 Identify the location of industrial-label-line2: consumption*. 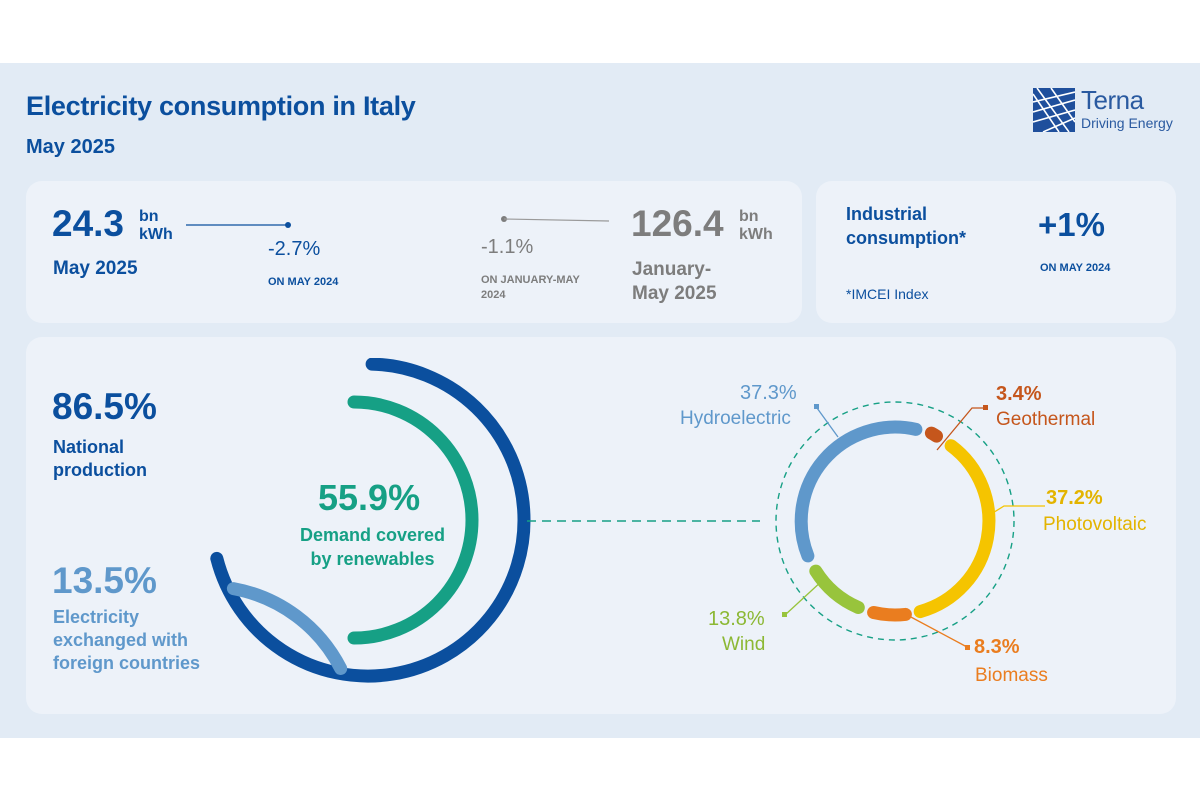
(906, 238).